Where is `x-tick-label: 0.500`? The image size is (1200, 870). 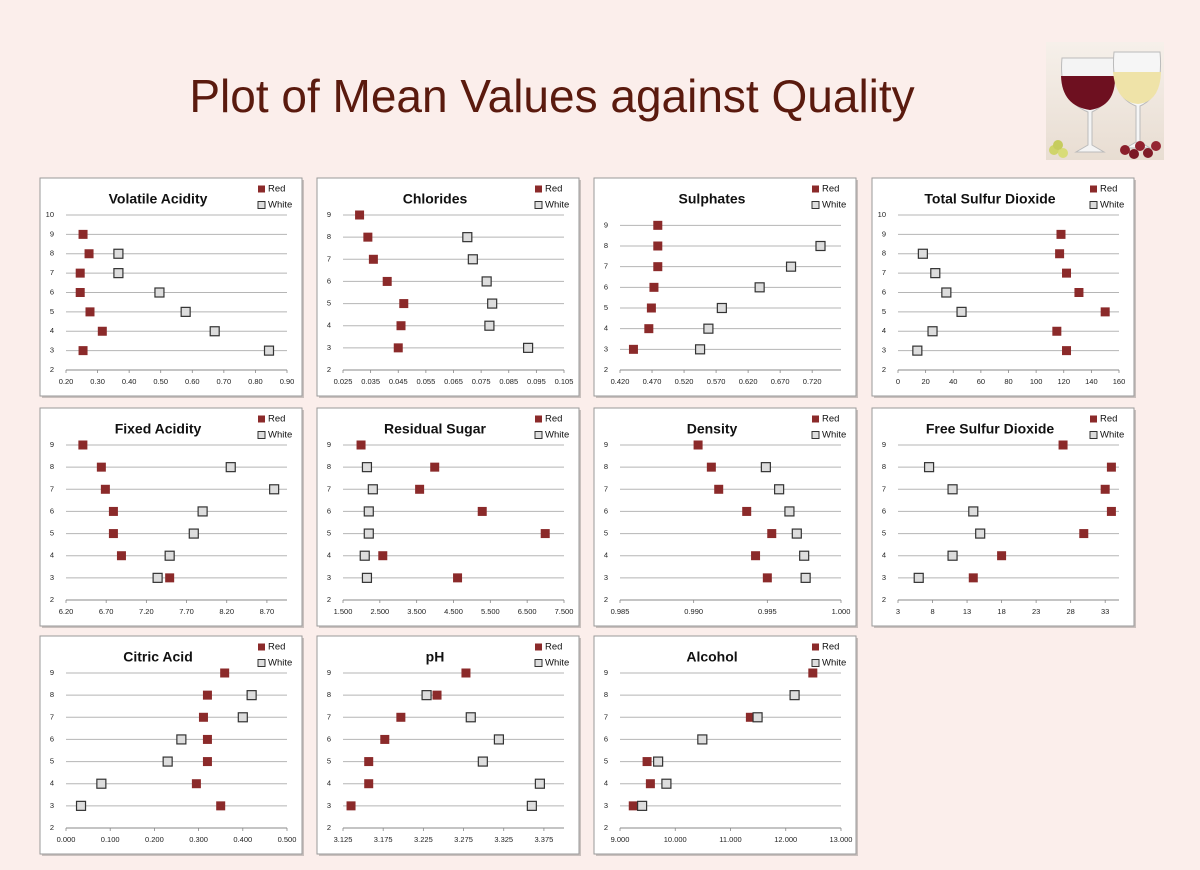 x-tick-label: 0.500 is located at coordinates (287, 839).